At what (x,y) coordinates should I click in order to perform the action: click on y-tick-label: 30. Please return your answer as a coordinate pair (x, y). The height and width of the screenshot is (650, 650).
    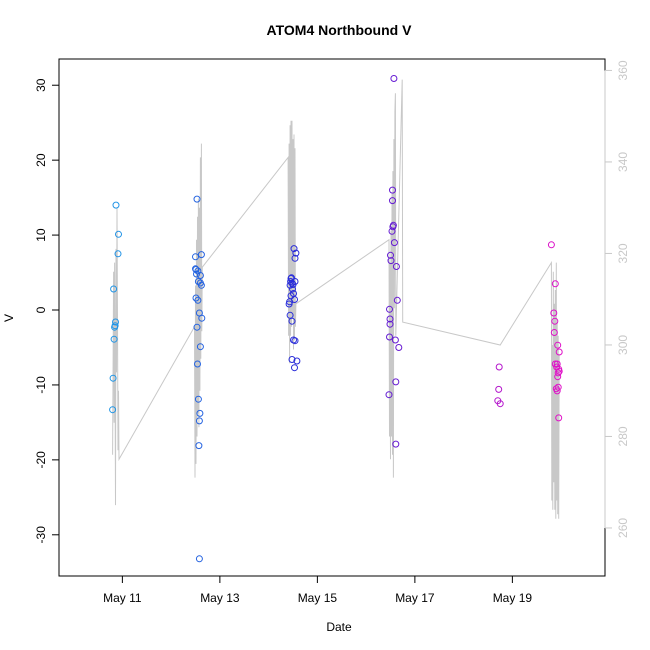
    Looking at the image, I should click on (41, 85).